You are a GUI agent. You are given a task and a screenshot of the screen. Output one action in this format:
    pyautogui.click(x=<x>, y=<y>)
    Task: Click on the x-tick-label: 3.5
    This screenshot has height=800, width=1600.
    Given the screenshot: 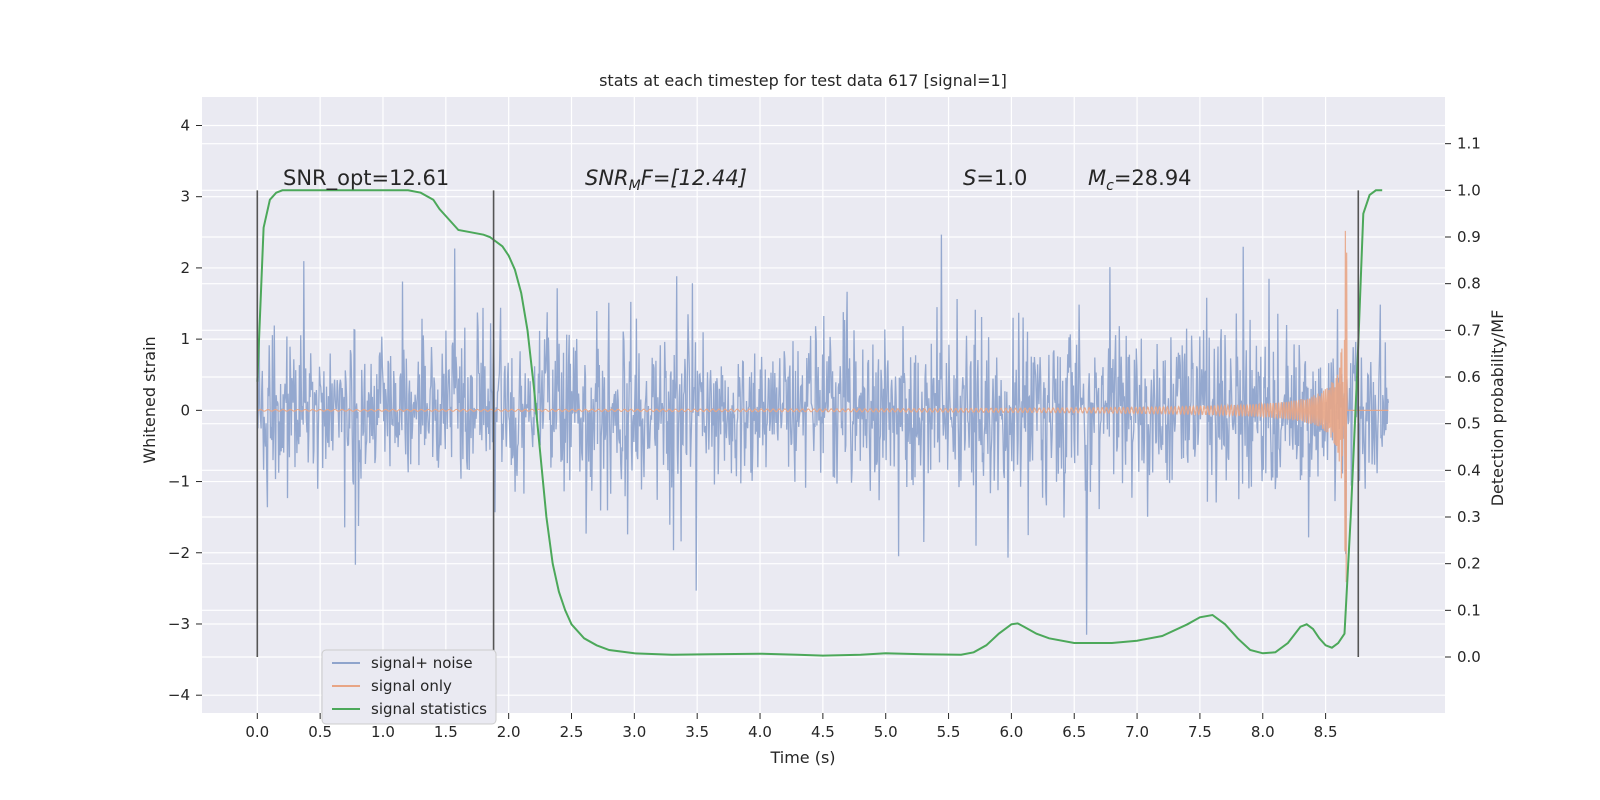 What is the action you would take?
    pyautogui.click(x=697, y=732)
    